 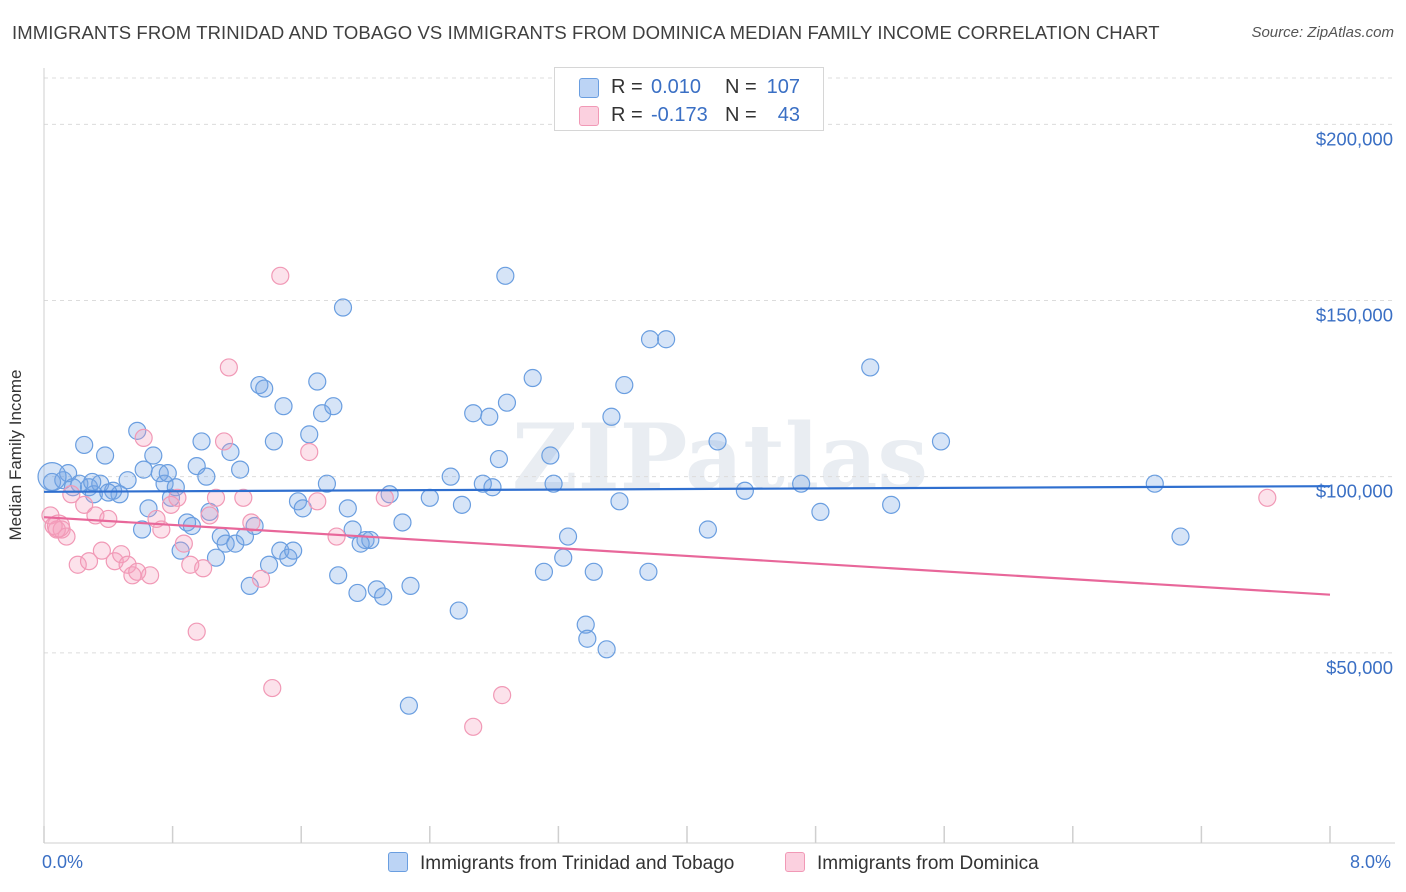 I want to click on legend-r-label: R =, so click(x=627, y=87).